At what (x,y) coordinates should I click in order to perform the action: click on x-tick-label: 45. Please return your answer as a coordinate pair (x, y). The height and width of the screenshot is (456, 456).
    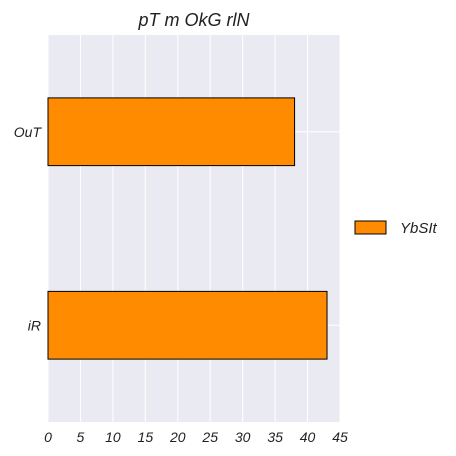
    Looking at the image, I should click on (340, 437).